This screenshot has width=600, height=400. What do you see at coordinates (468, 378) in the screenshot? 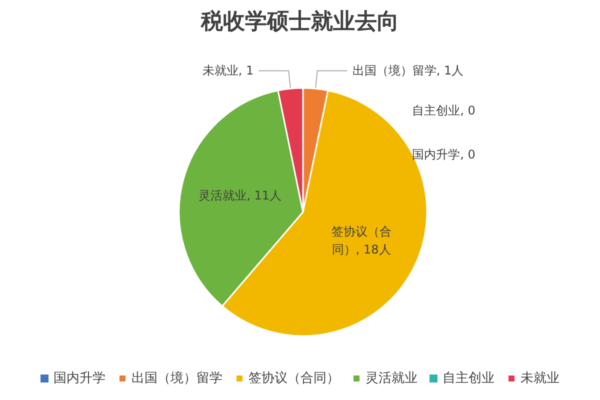
I see `legend-label: 自主创业` at bounding box center [468, 378].